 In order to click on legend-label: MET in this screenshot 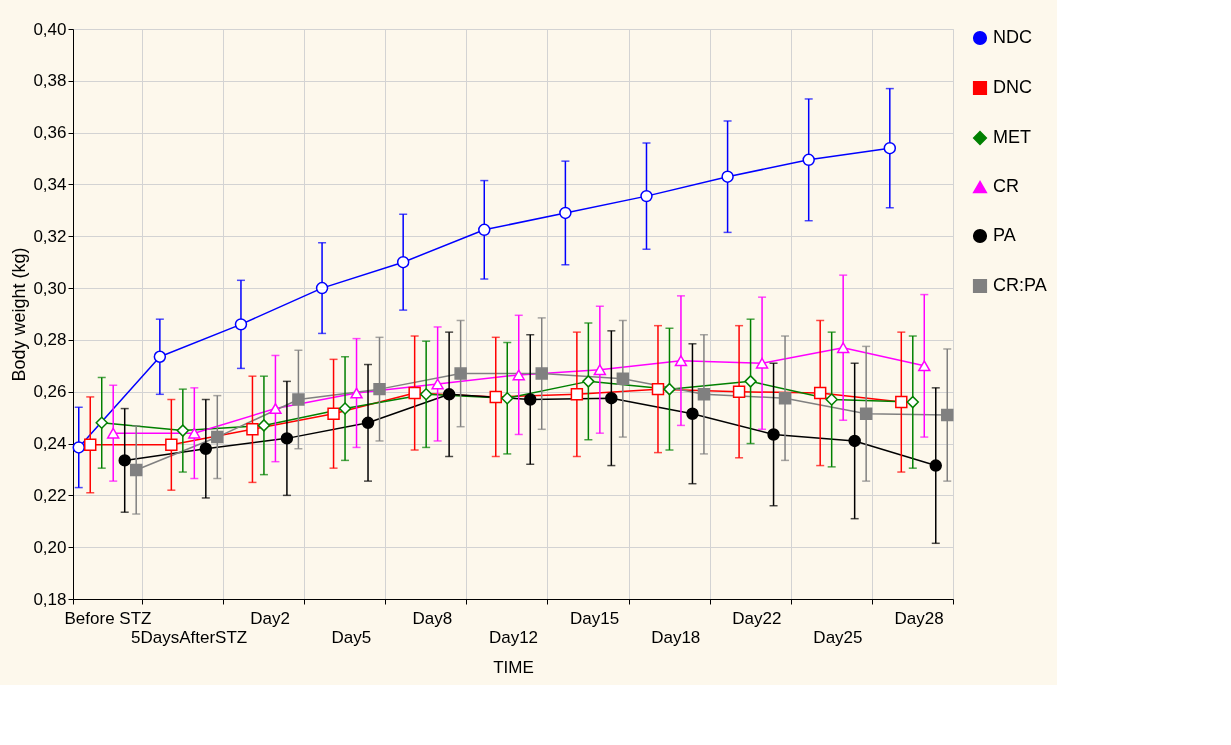, I will do `click(1012, 137)`.